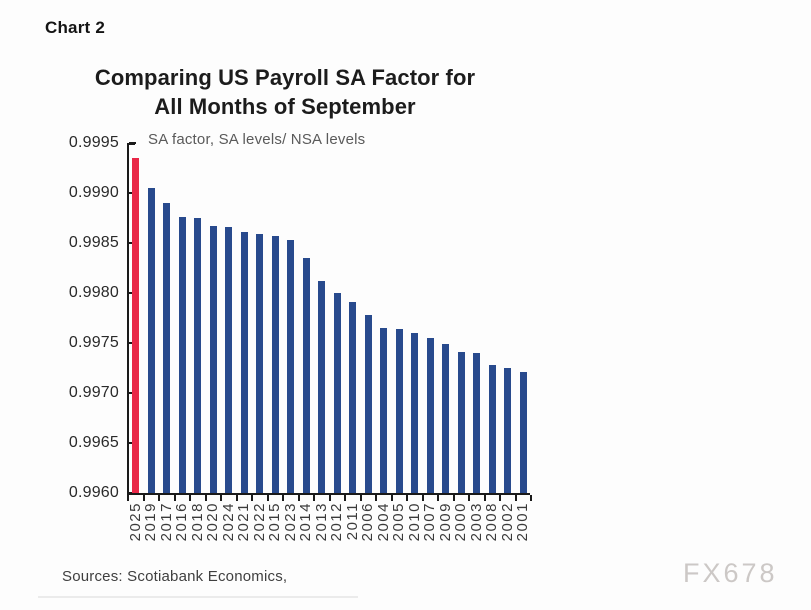  I want to click on bar-2018, so click(198, 355).